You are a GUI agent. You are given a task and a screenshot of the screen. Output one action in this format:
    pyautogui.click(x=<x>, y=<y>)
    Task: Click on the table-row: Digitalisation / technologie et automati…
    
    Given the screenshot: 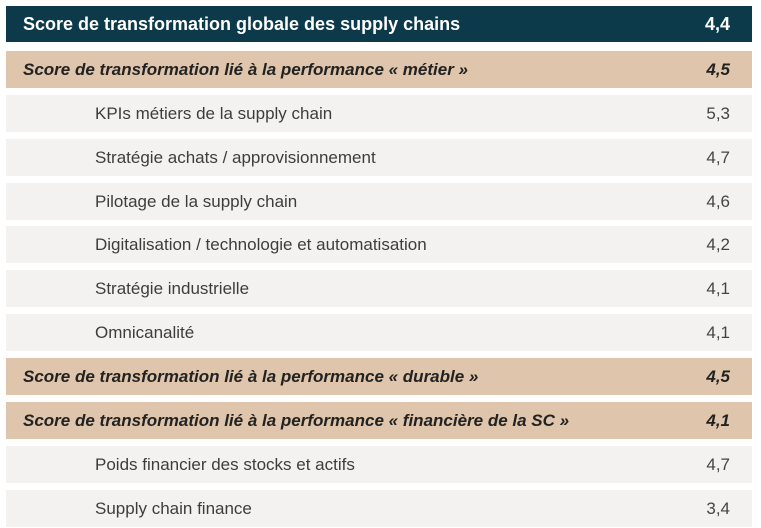 What is the action you would take?
    pyautogui.click(x=379, y=244)
    